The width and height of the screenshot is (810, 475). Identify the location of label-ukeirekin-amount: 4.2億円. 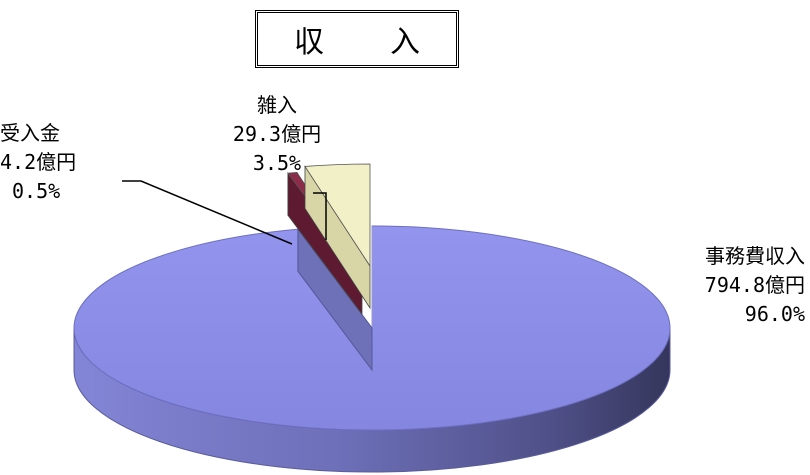
(38, 162).